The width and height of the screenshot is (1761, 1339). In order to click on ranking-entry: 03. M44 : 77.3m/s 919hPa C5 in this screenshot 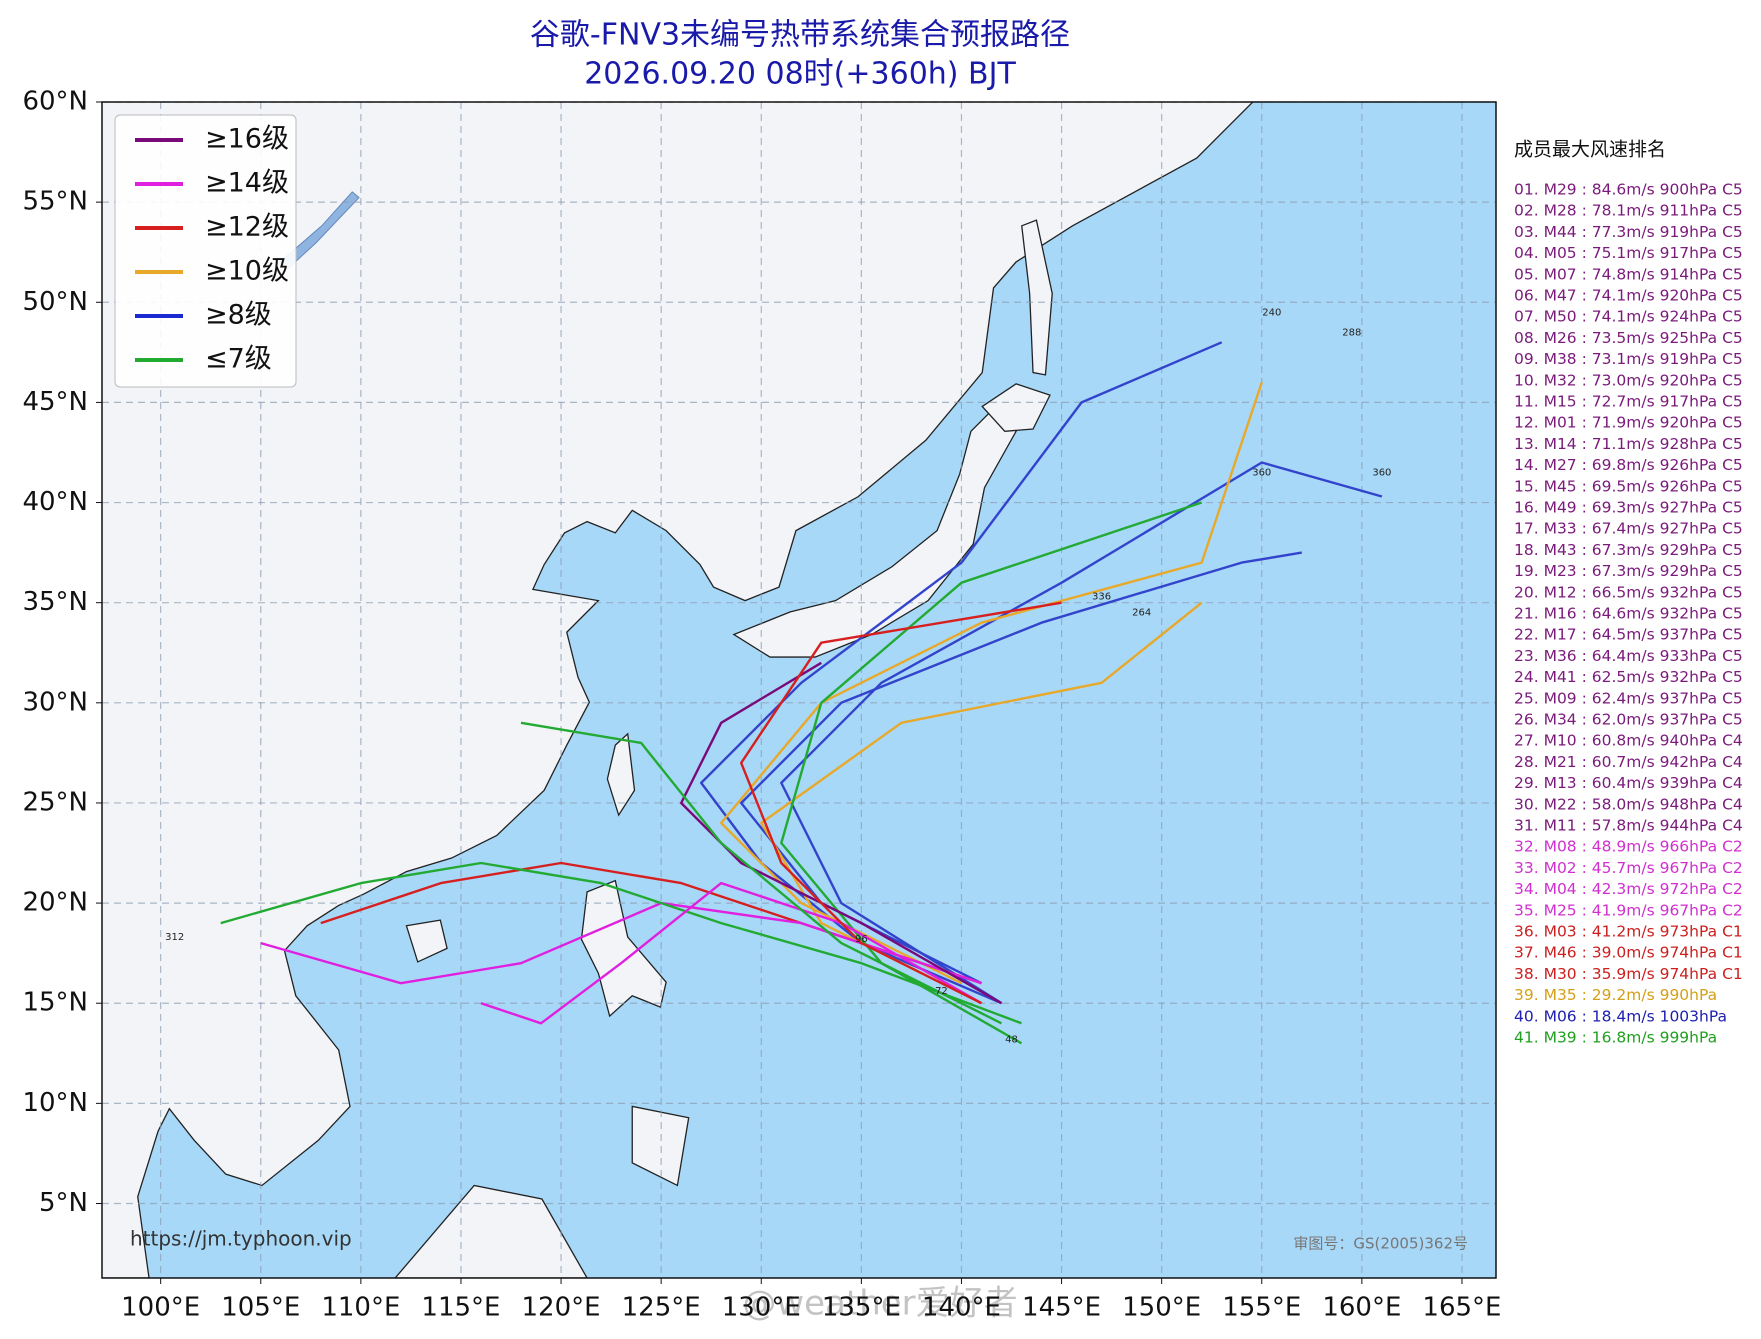, I will do `click(1628, 232)`.